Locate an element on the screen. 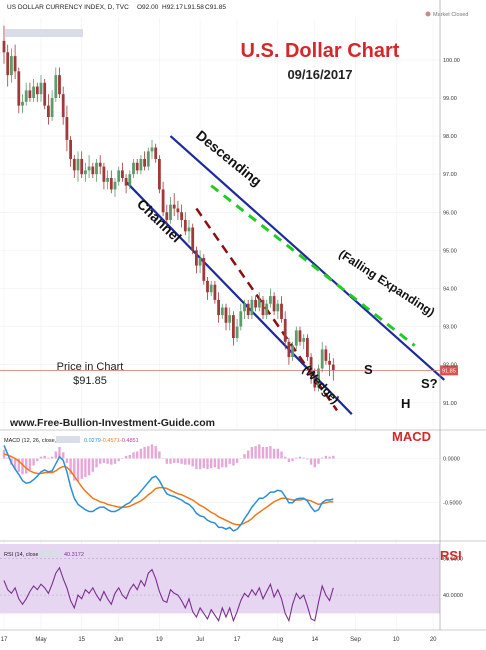 This screenshot has height=650, width=486. falling-expanding-line is located at coordinates (313, 265).